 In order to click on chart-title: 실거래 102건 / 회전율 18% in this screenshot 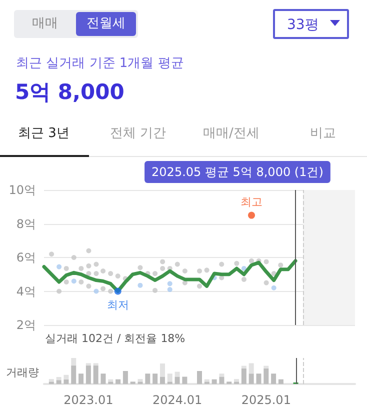, I will do `click(115, 338)`.